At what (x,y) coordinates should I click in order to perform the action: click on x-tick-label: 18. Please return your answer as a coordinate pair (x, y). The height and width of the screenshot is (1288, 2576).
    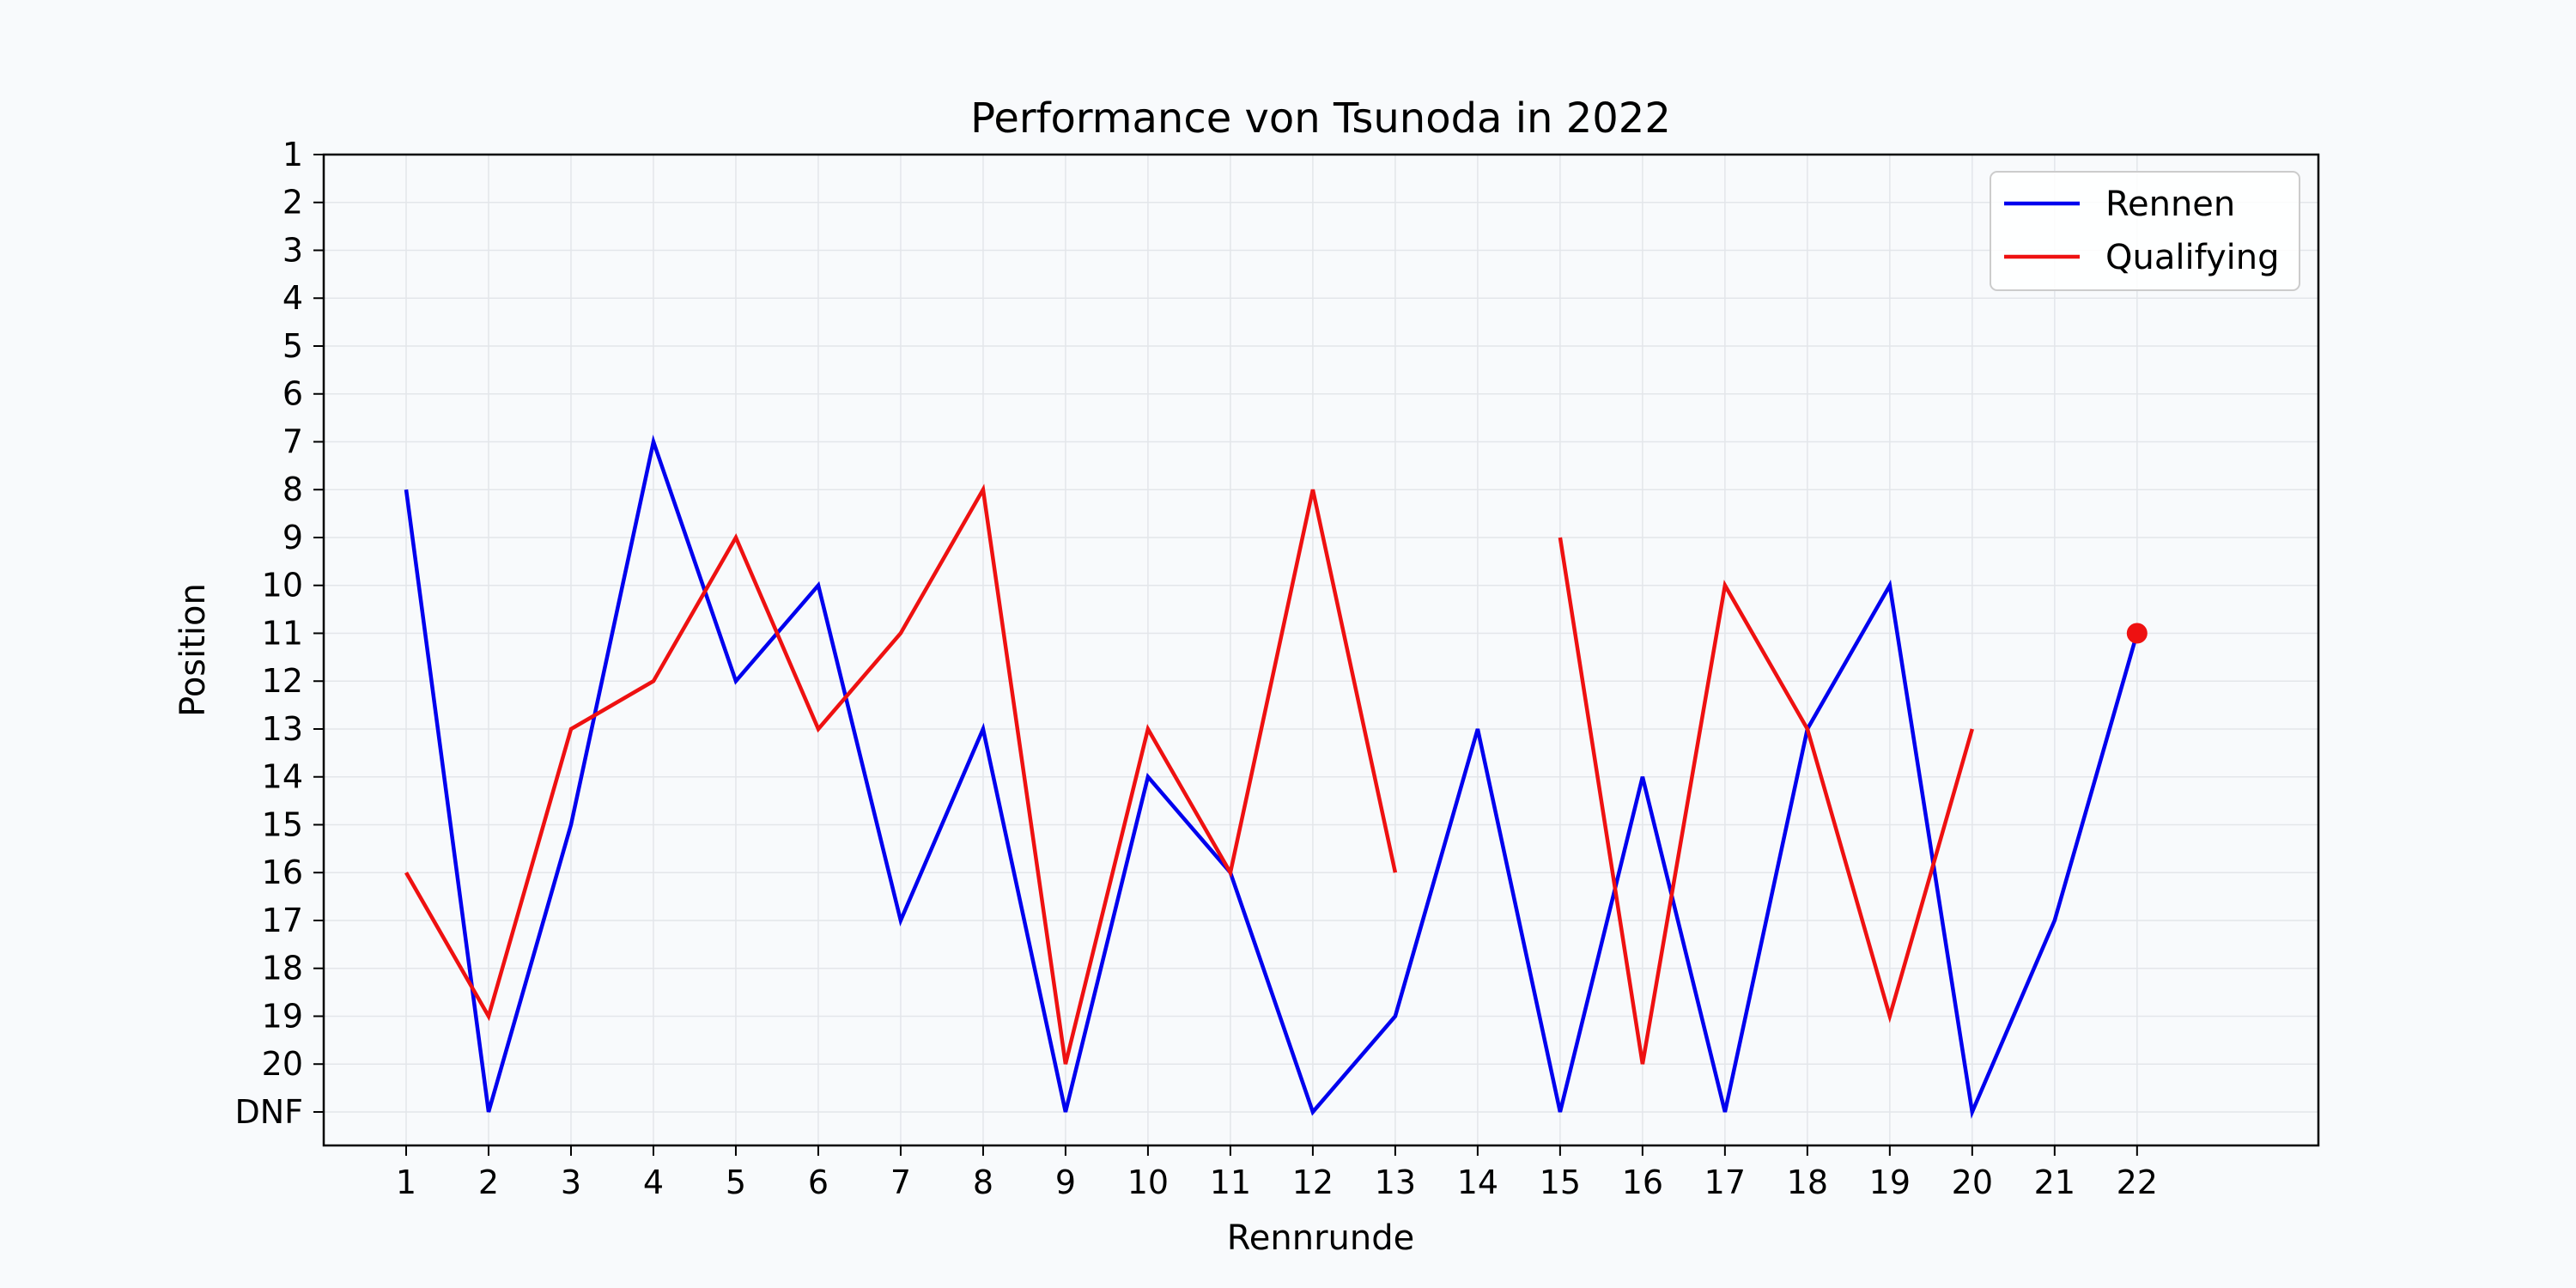
    Looking at the image, I should click on (1807, 1182).